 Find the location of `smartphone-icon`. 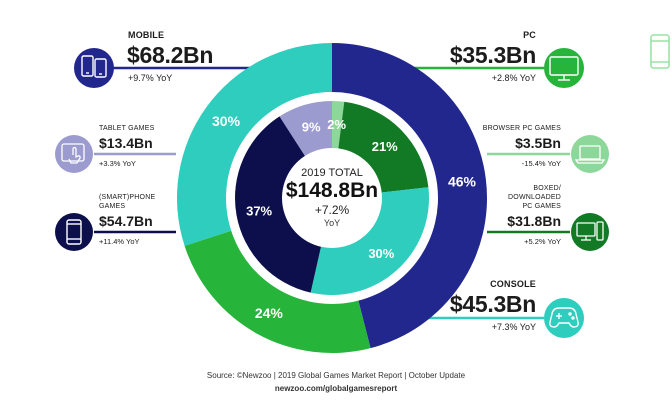

smartphone-icon is located at coordinates (74, 232).